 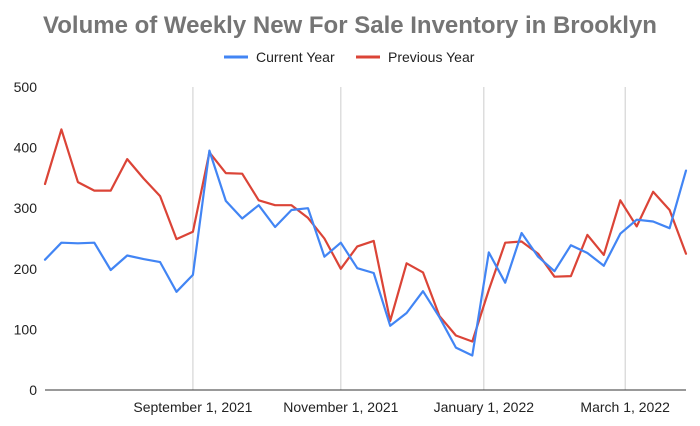 What do you see at coordinates (26, 148) in the screenshot?
I see `y-tick-label: 400` at bounding box center [26, 148].